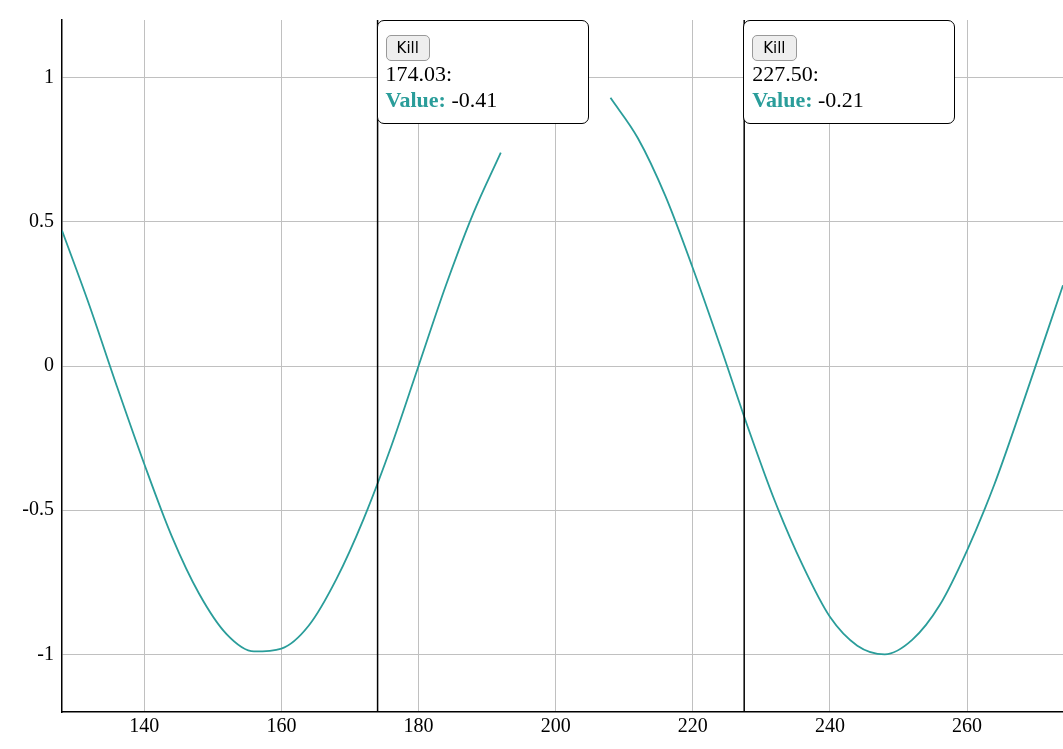  What do you see at coordinates (49, 75) in the screenshot?
I see `y-tick-label: 1` at bounding box center [49, 75].